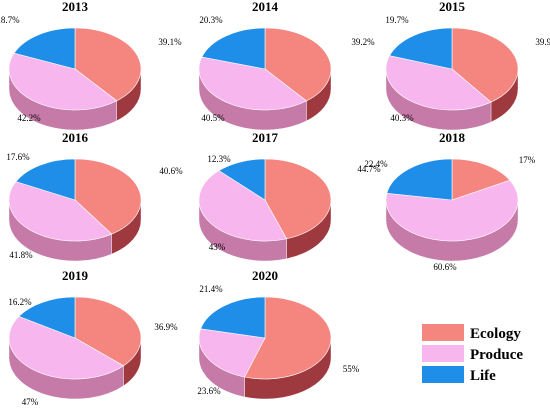 The width and height of the screenshot is (550, 409). I want to click on pie-slice-life-2019, so click(47, 317).